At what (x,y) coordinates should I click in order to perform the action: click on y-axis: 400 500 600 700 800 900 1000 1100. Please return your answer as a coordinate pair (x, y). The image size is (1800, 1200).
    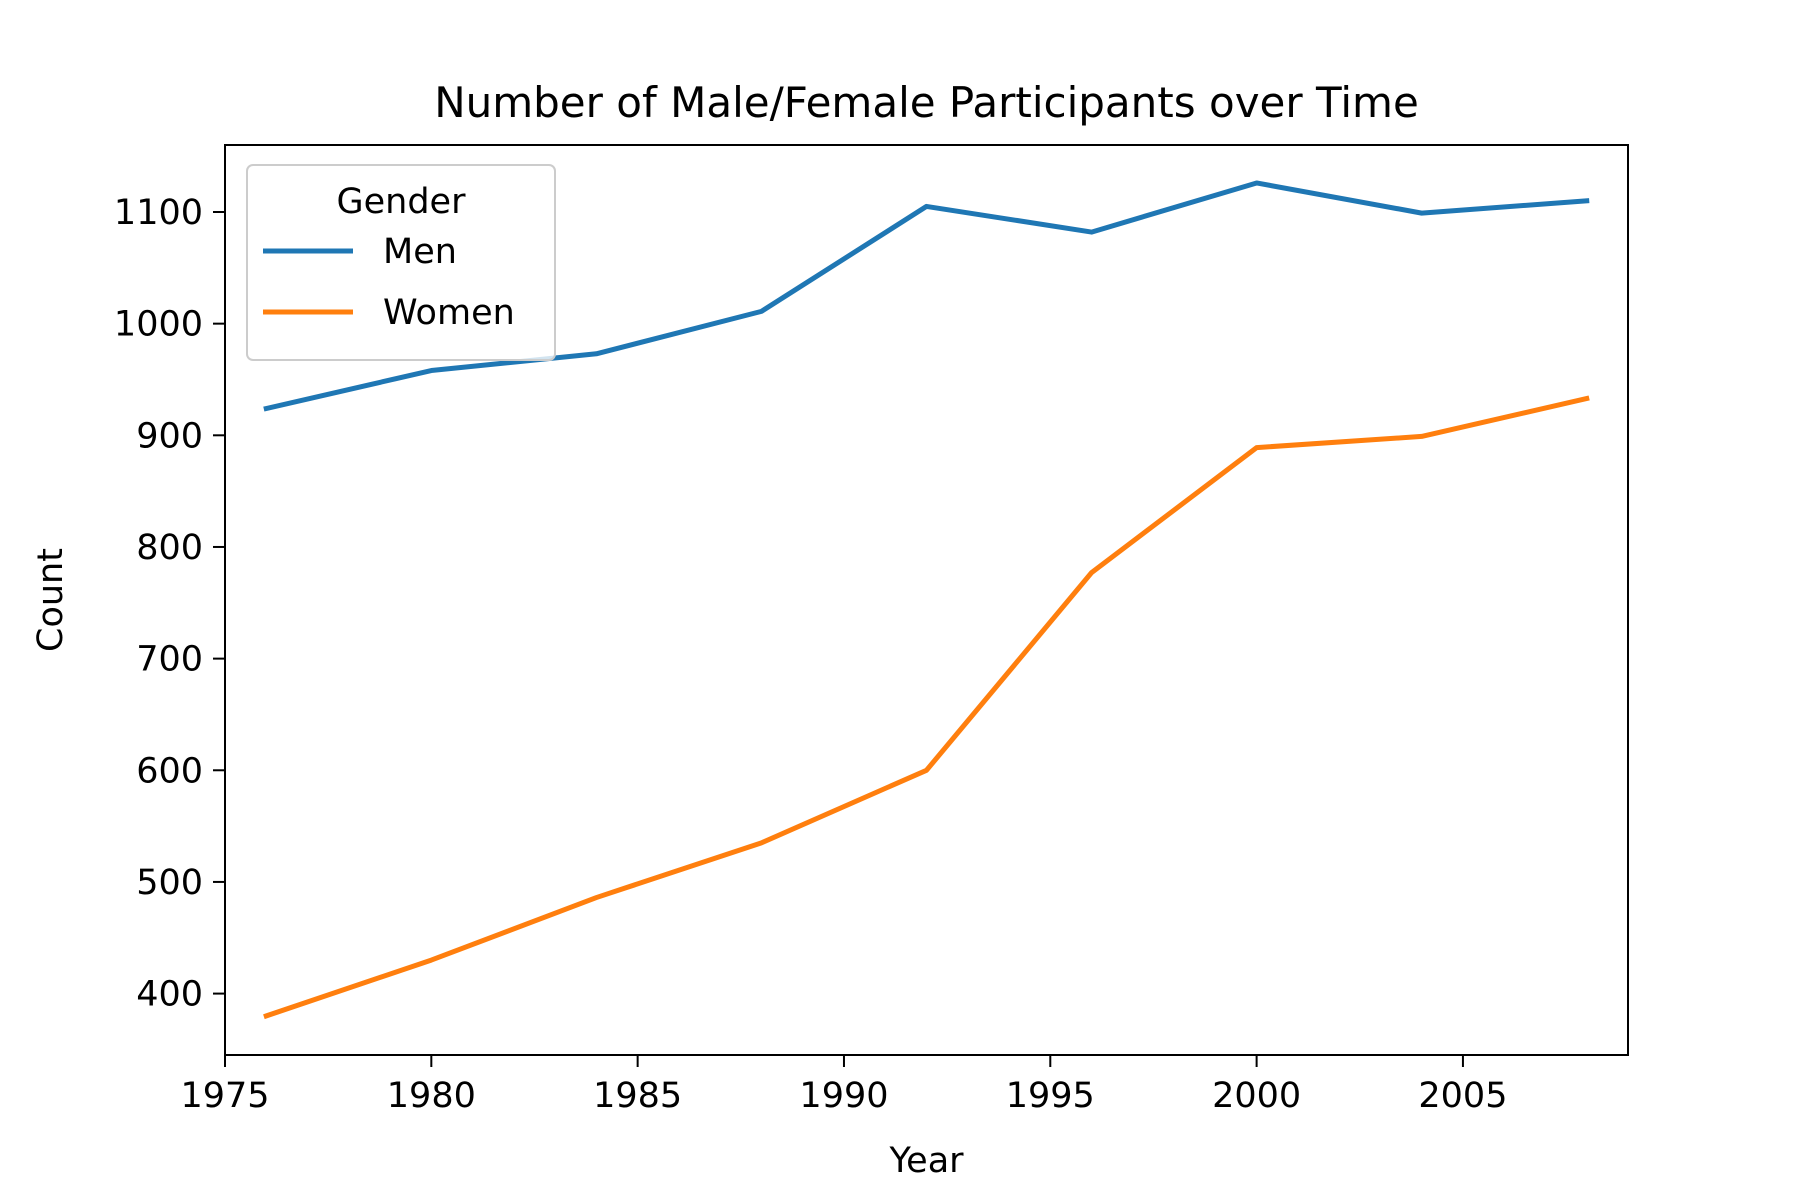
    Looking at the image, I should click on (169, 604).